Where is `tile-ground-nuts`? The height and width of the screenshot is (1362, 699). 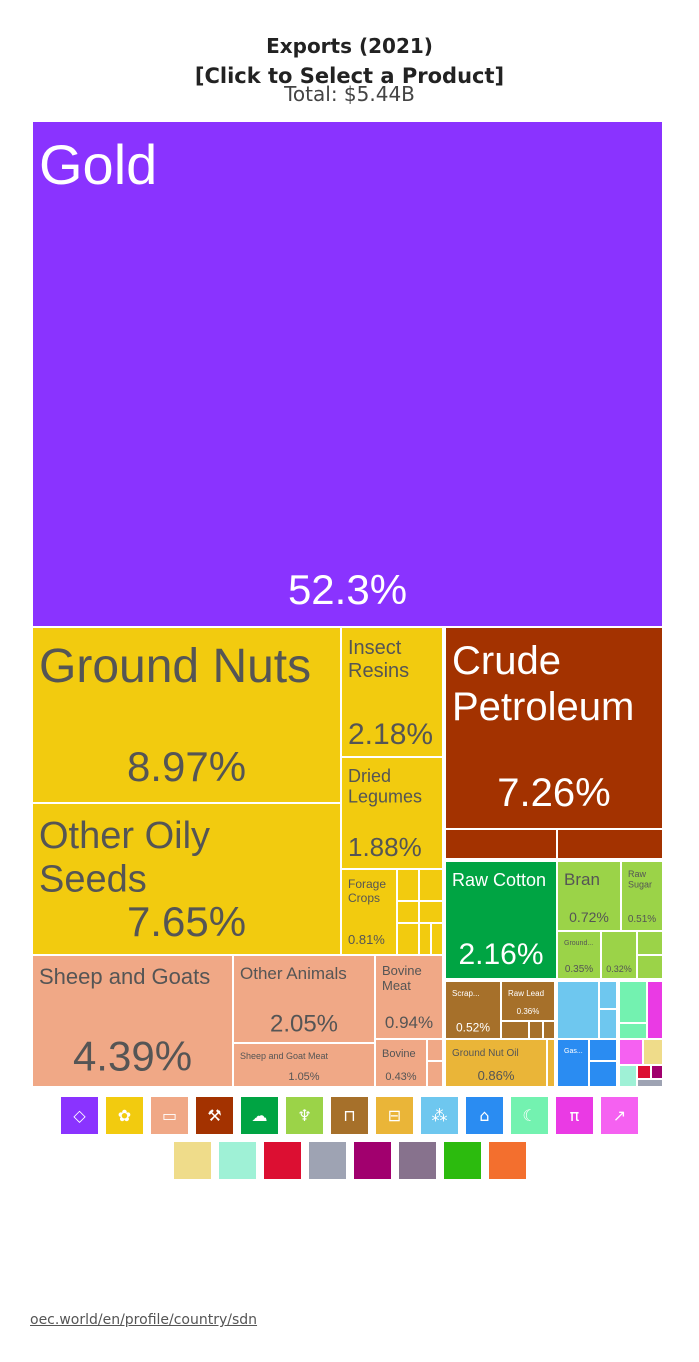
tile-ground-nuts is located at coordinates (186, 715).